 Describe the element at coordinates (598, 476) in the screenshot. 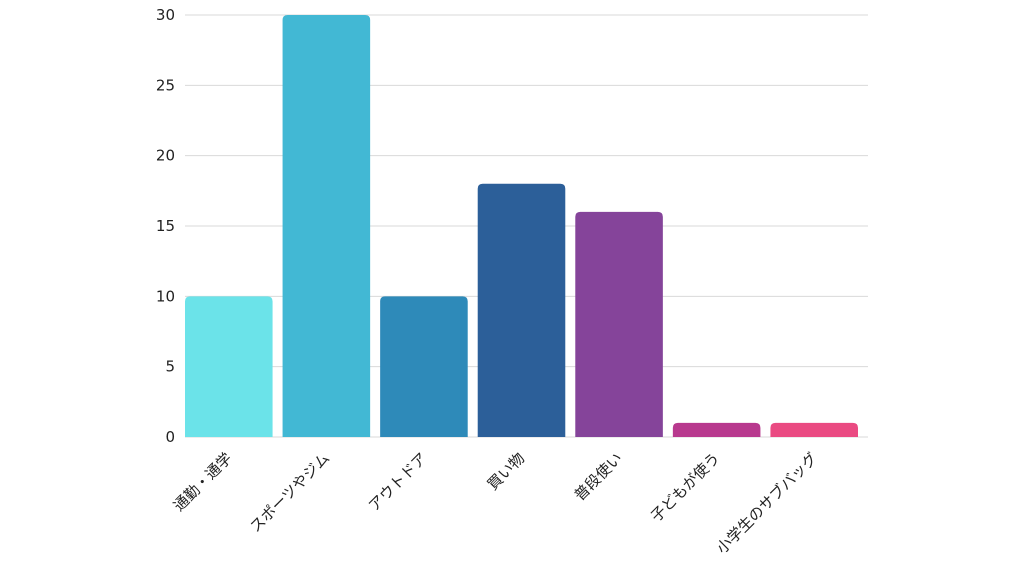

I see `x-category-label: 普段使い` at that location.